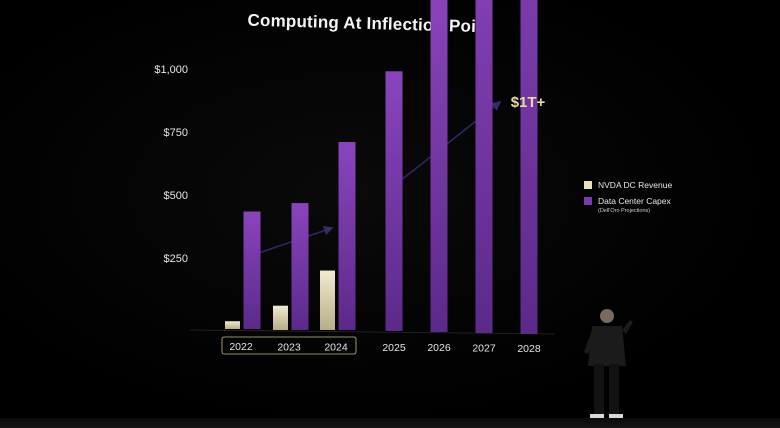  What do you see at coordinates (372, 332) in the screenshot?
I see `baseline` at bounding box center [372, 332].